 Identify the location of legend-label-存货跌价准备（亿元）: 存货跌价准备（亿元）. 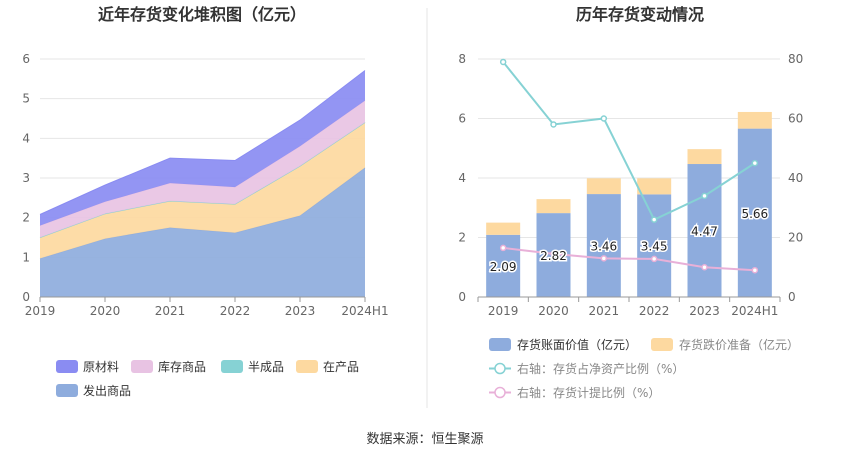
(739, 344).